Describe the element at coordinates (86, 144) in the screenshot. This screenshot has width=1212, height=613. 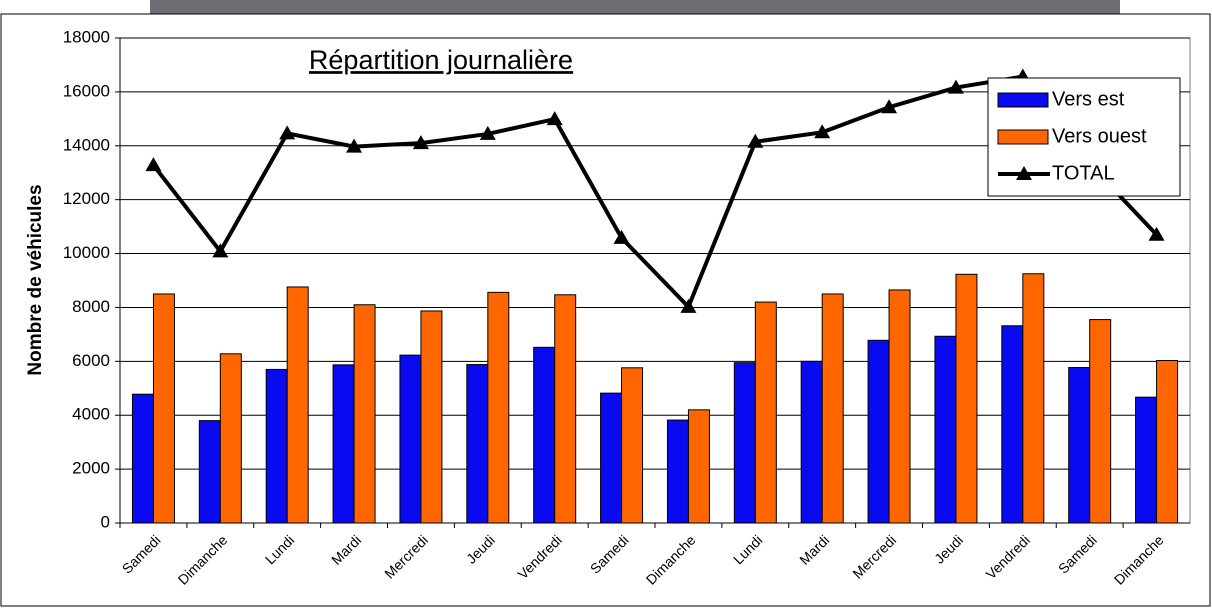
I see `y-tick-label: 14000` at that location.